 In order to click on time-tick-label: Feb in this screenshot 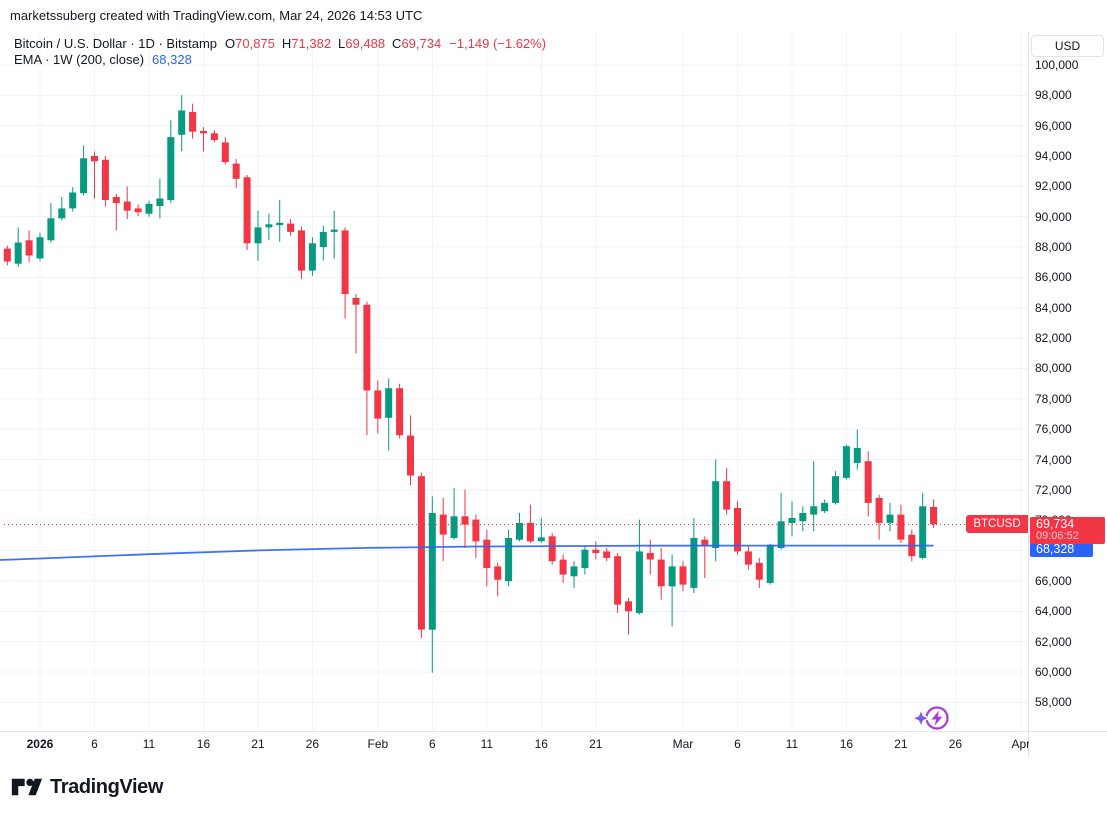, I will do `click(378, 744)`.